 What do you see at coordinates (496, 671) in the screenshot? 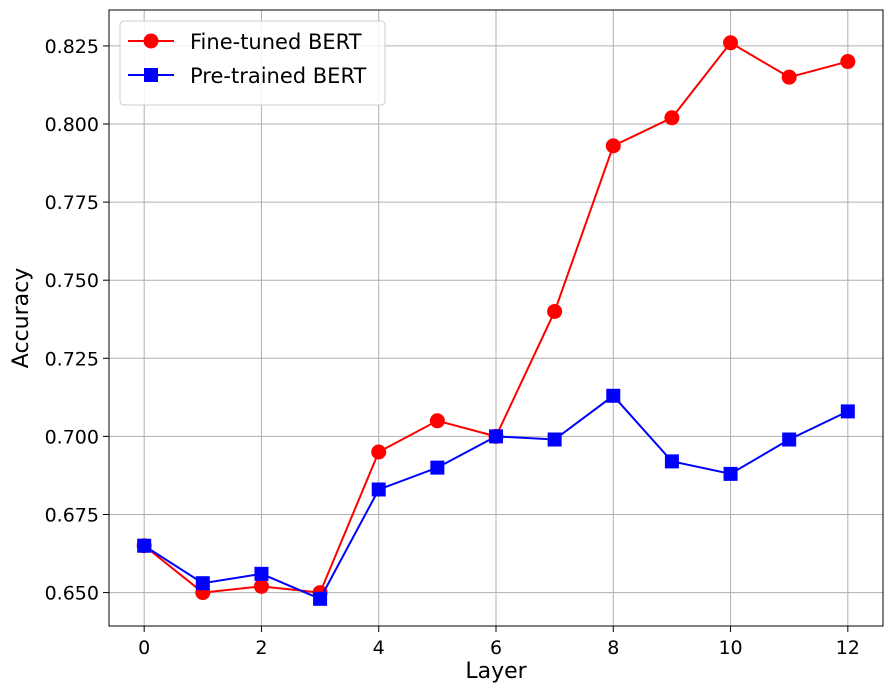
I see `x-axis-title: Layer` at bounding box center [496, 671].